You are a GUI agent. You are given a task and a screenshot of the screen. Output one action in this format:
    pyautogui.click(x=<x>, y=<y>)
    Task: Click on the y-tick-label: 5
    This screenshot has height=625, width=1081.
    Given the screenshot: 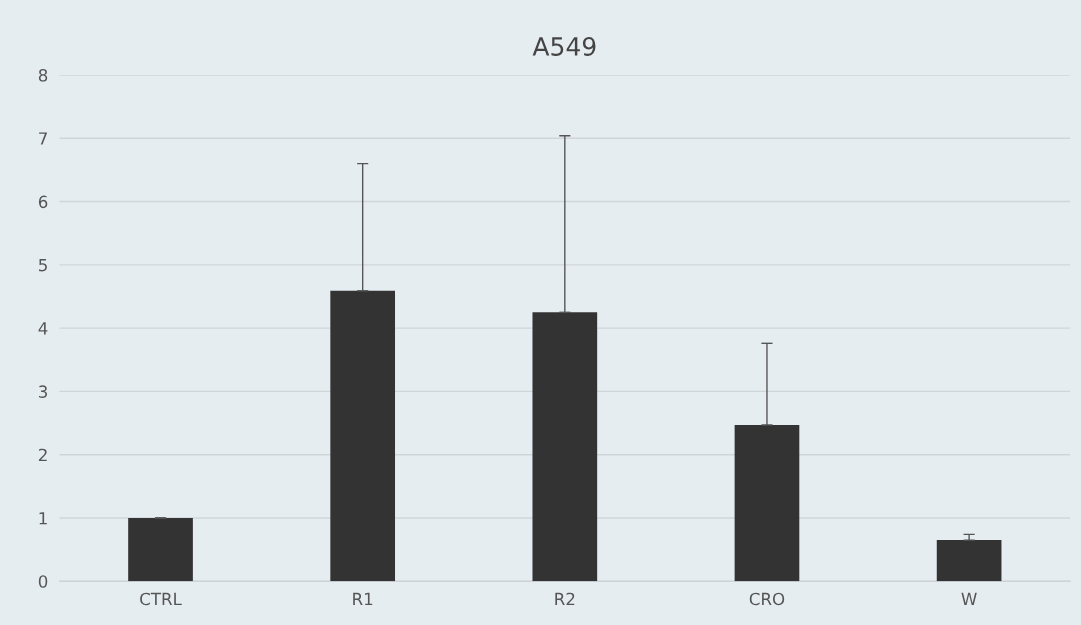 What is the action you would take?
    pyautogui.click(x=43, y=265)
    